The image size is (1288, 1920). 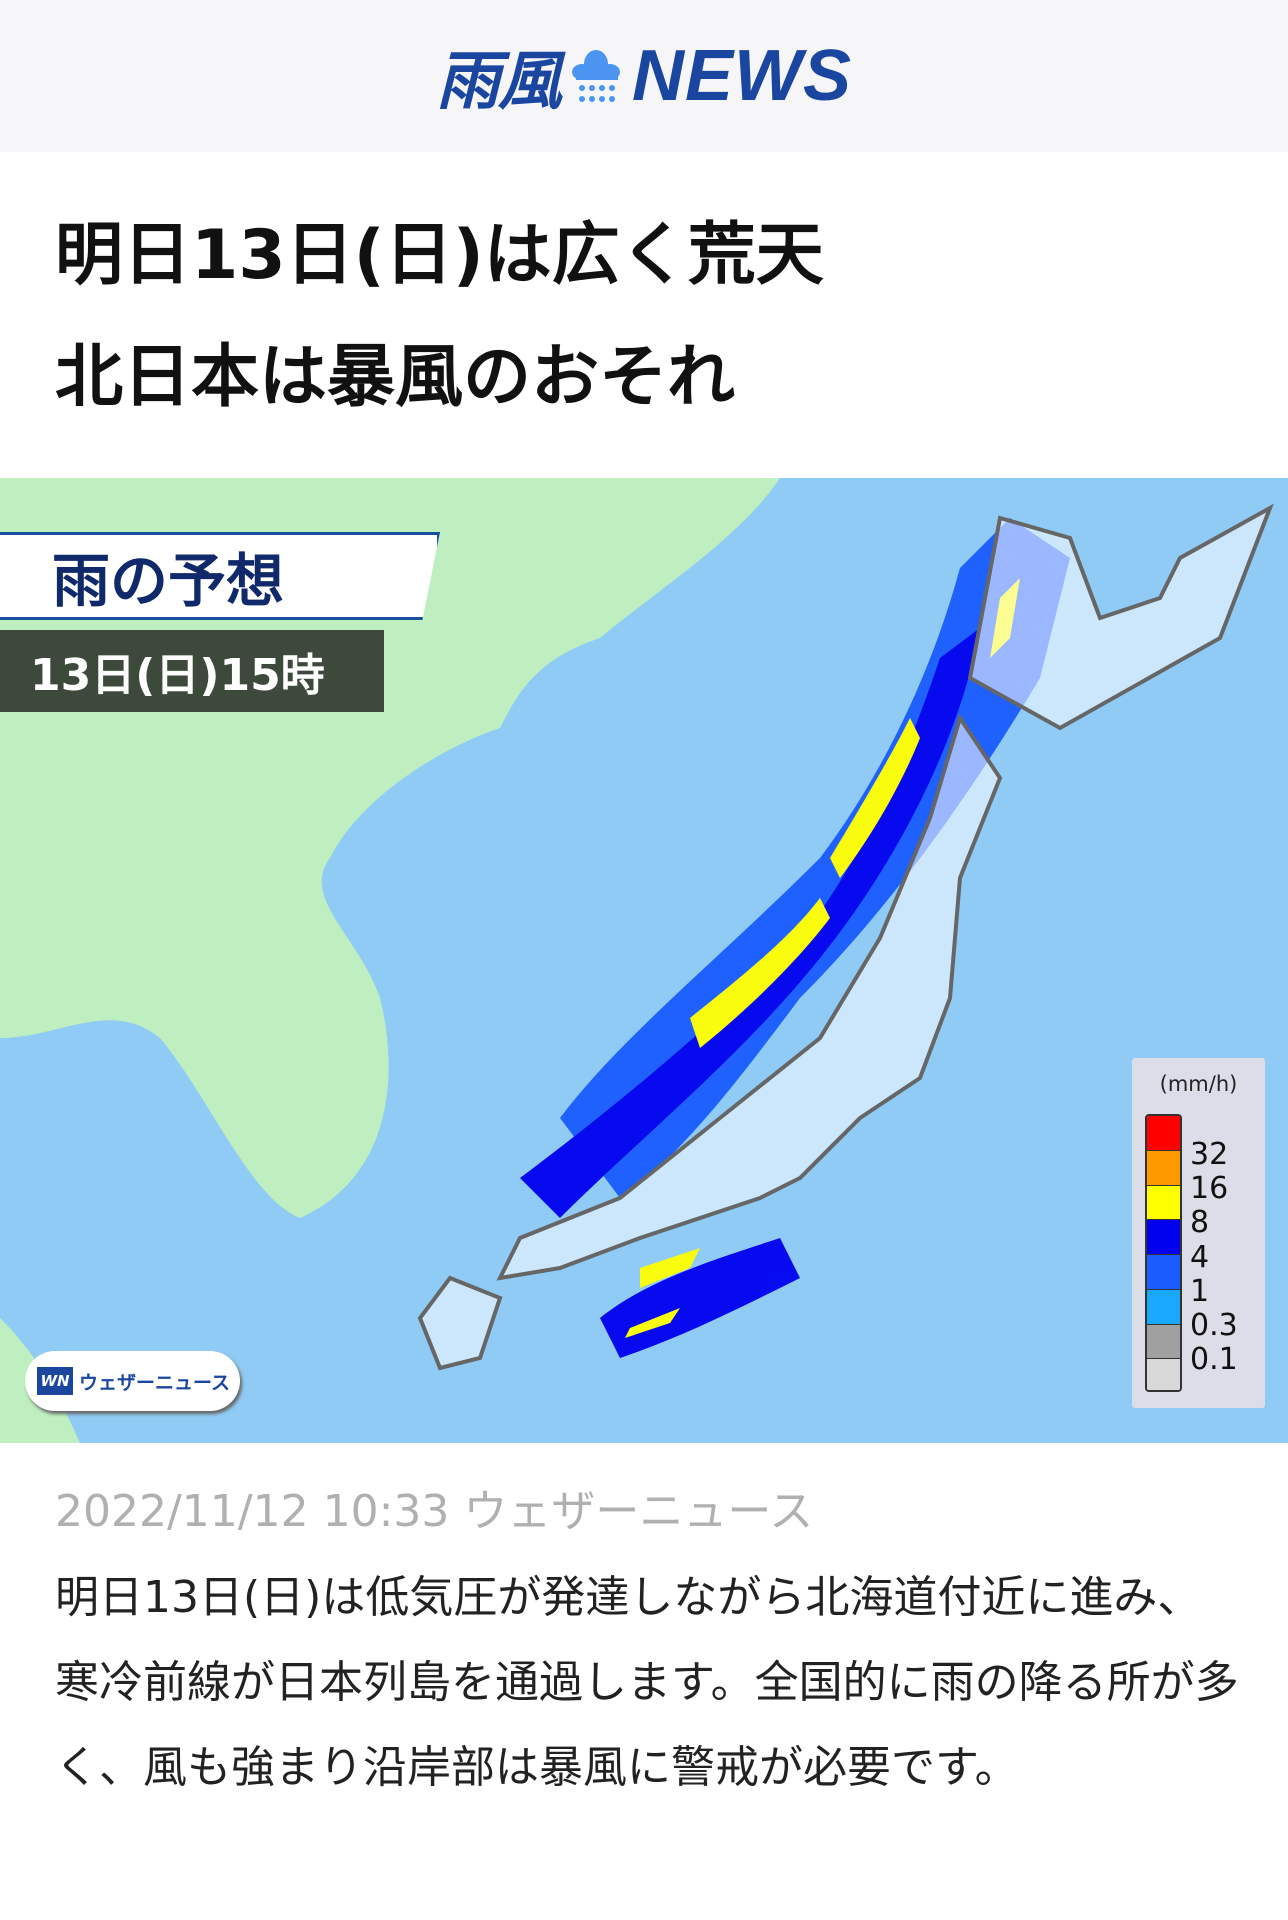 What do you see at coordinates (1209, 1189) in the screenshot?
I see `legend-value: 16` at bounding box center [1209, 1189].